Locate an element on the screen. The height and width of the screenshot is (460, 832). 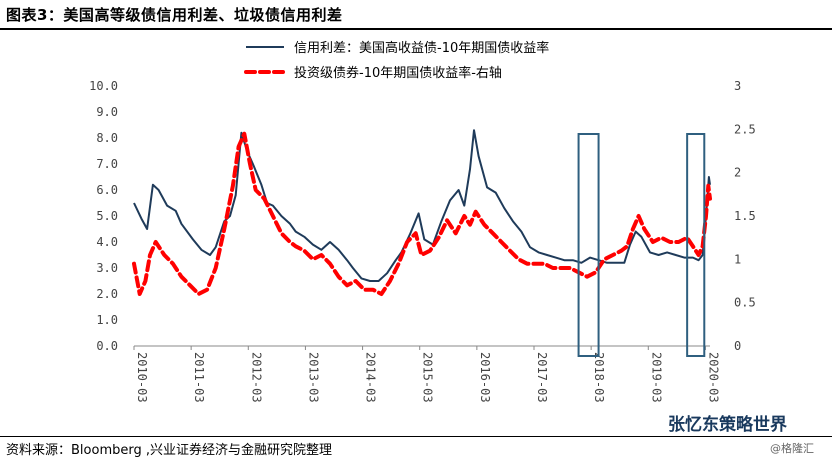
y-left-tick-label: 8.0 is located at coordinates (107, 138).